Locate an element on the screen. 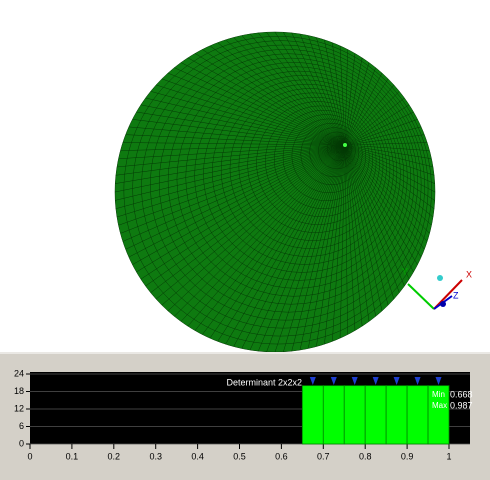  y-tick-label: 18 is located at coordinates (19, 391).